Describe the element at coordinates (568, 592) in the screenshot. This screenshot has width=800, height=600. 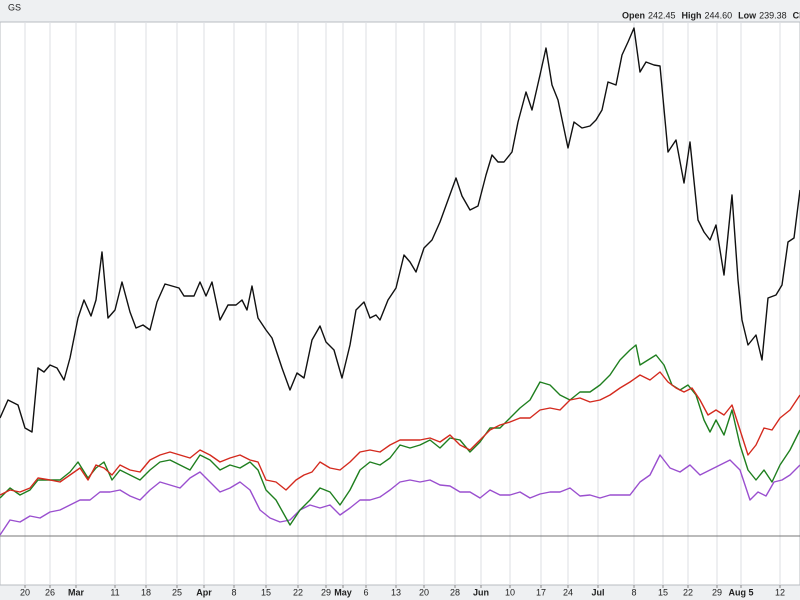
I see `x-tick-label: 24` at that location.